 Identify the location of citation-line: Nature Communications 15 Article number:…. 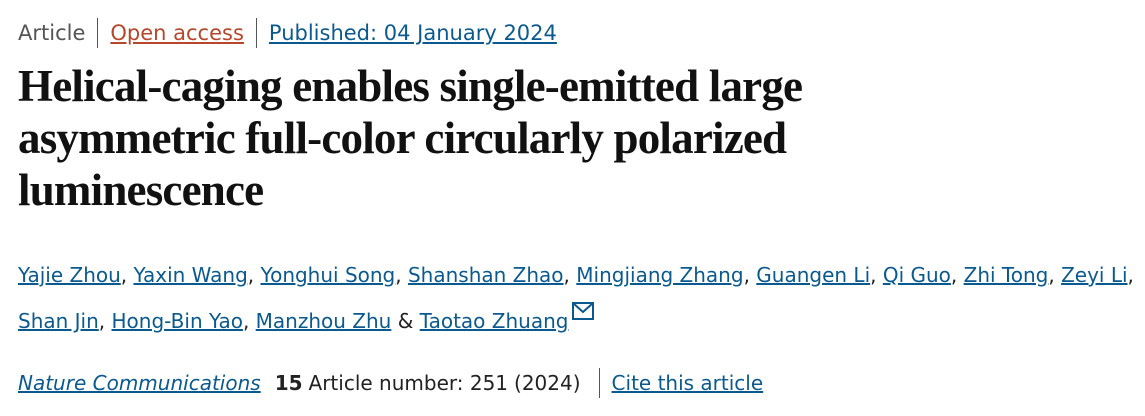
(390, 383).